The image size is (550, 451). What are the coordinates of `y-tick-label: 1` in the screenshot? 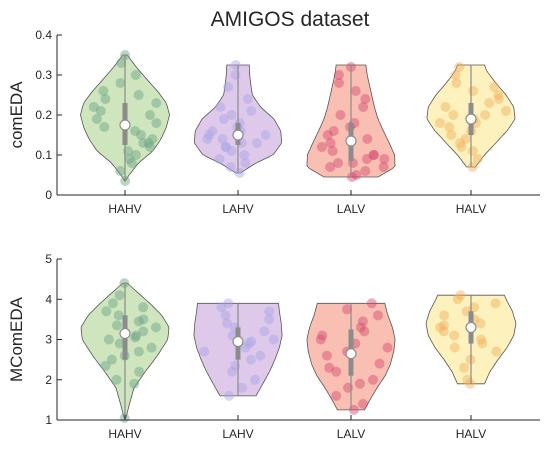 It's located at (48, 420).